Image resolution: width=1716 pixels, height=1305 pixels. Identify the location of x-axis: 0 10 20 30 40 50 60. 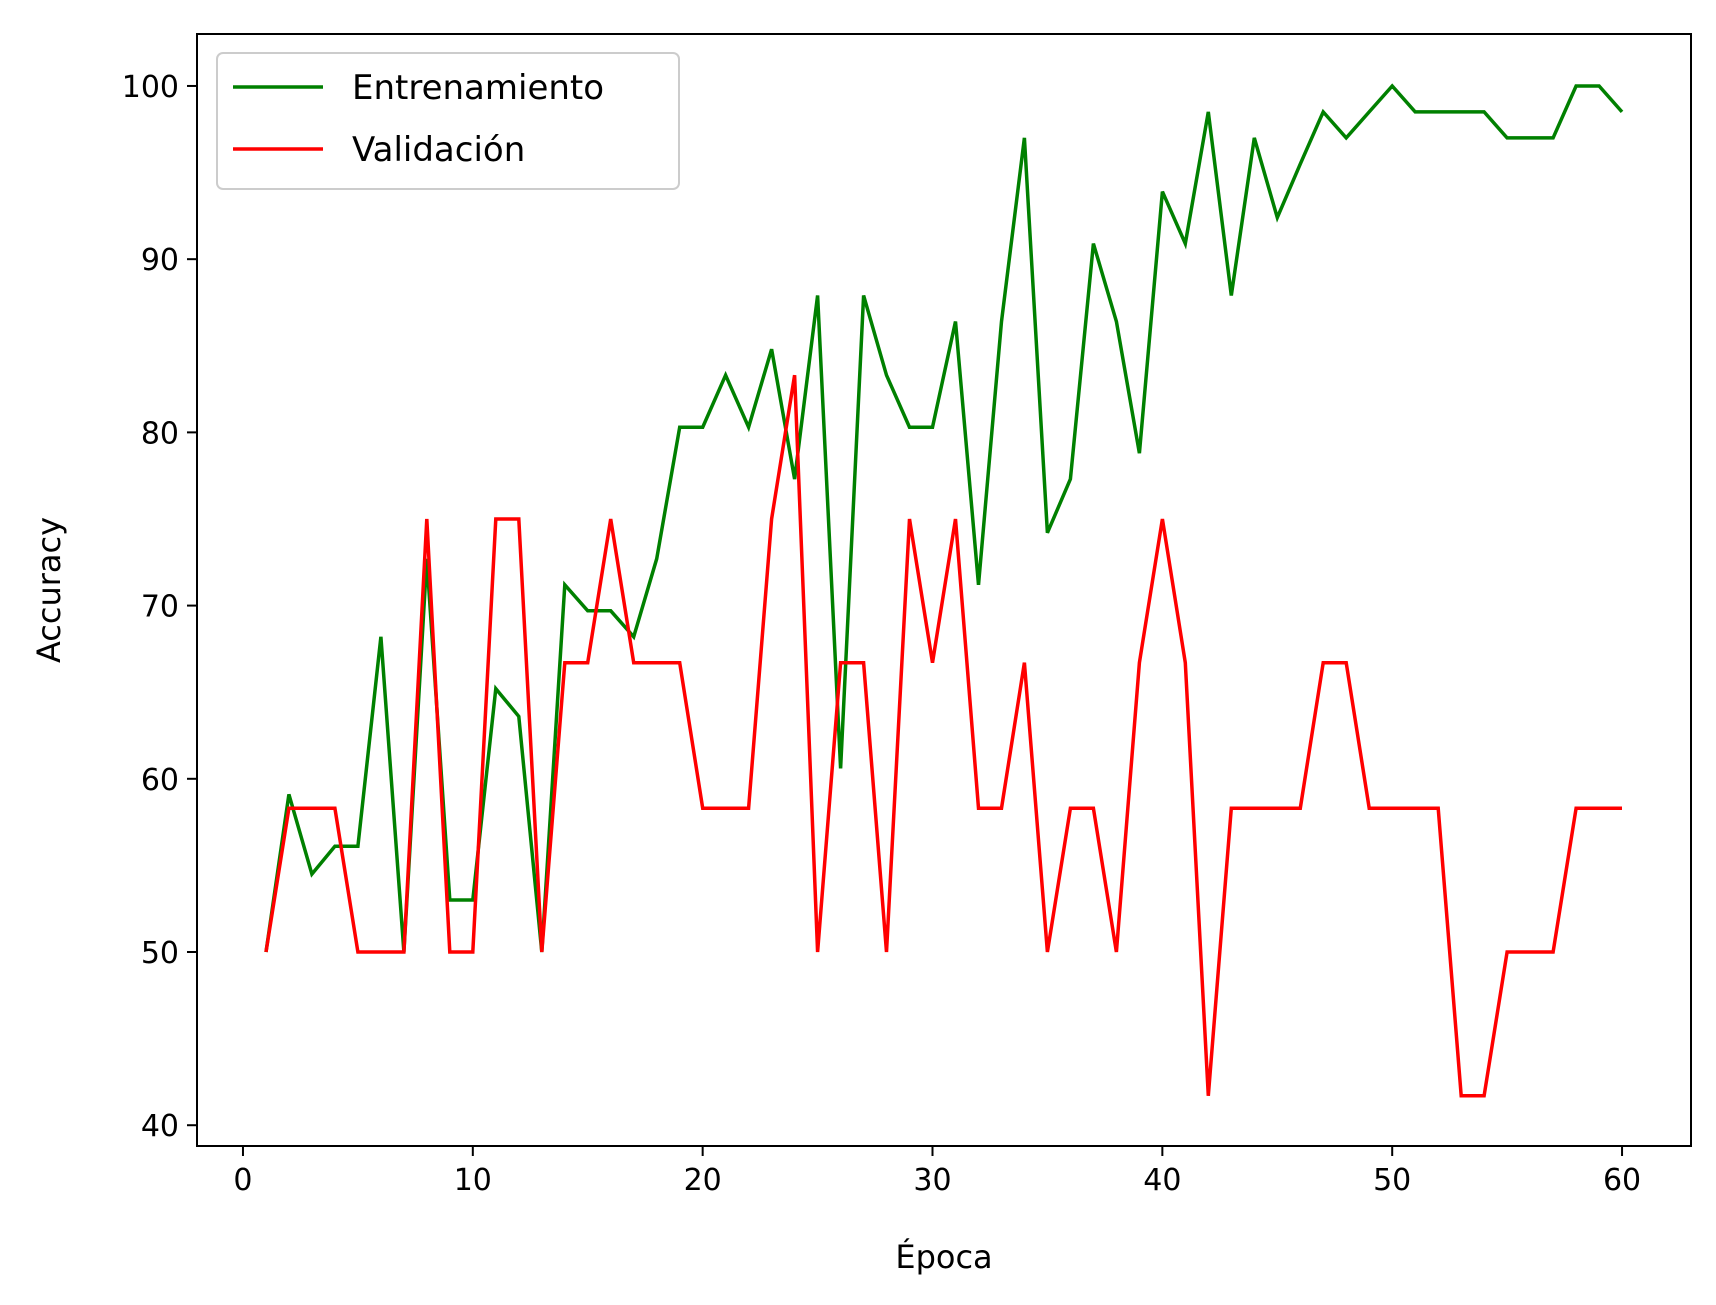
(937, 1172).